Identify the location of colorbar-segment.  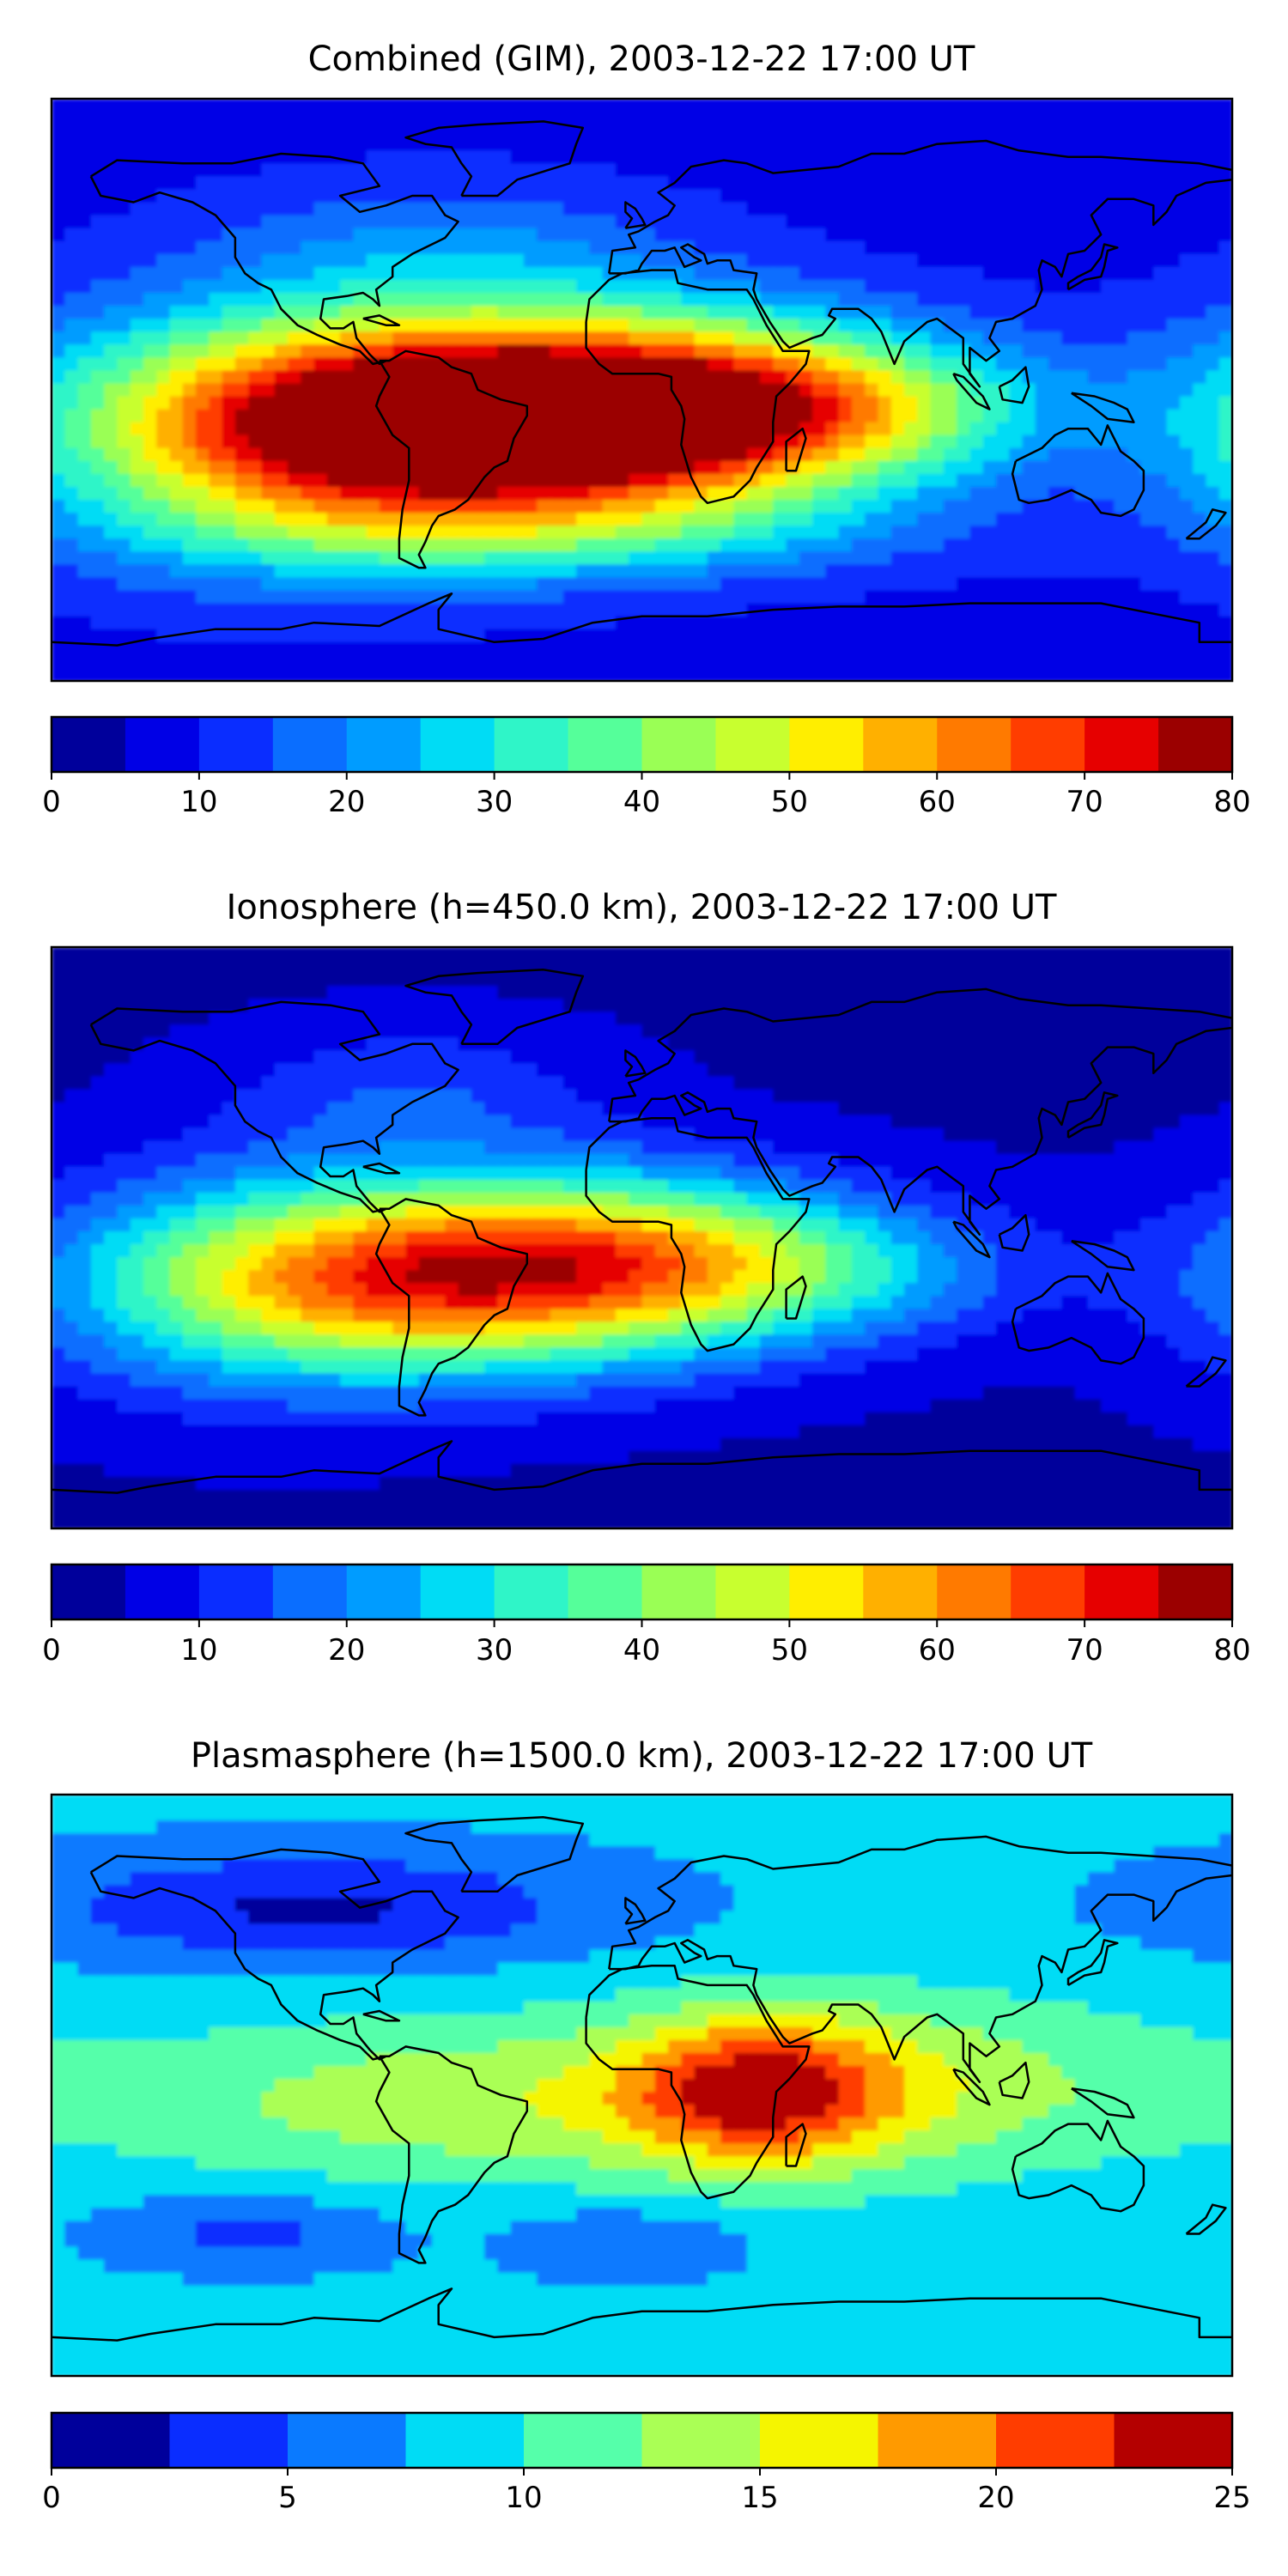
(1122, 744).